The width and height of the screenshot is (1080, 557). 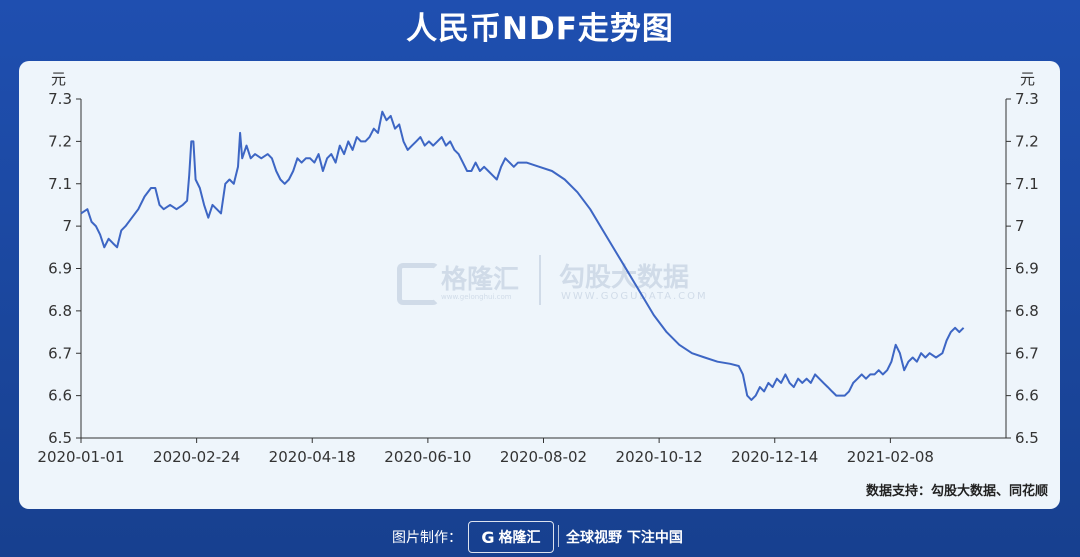 What do you see at coordinates (1027, 353) in the screenshot?
I see `y-tick-label-right: 6.7` at bounding box center [1027, 353].